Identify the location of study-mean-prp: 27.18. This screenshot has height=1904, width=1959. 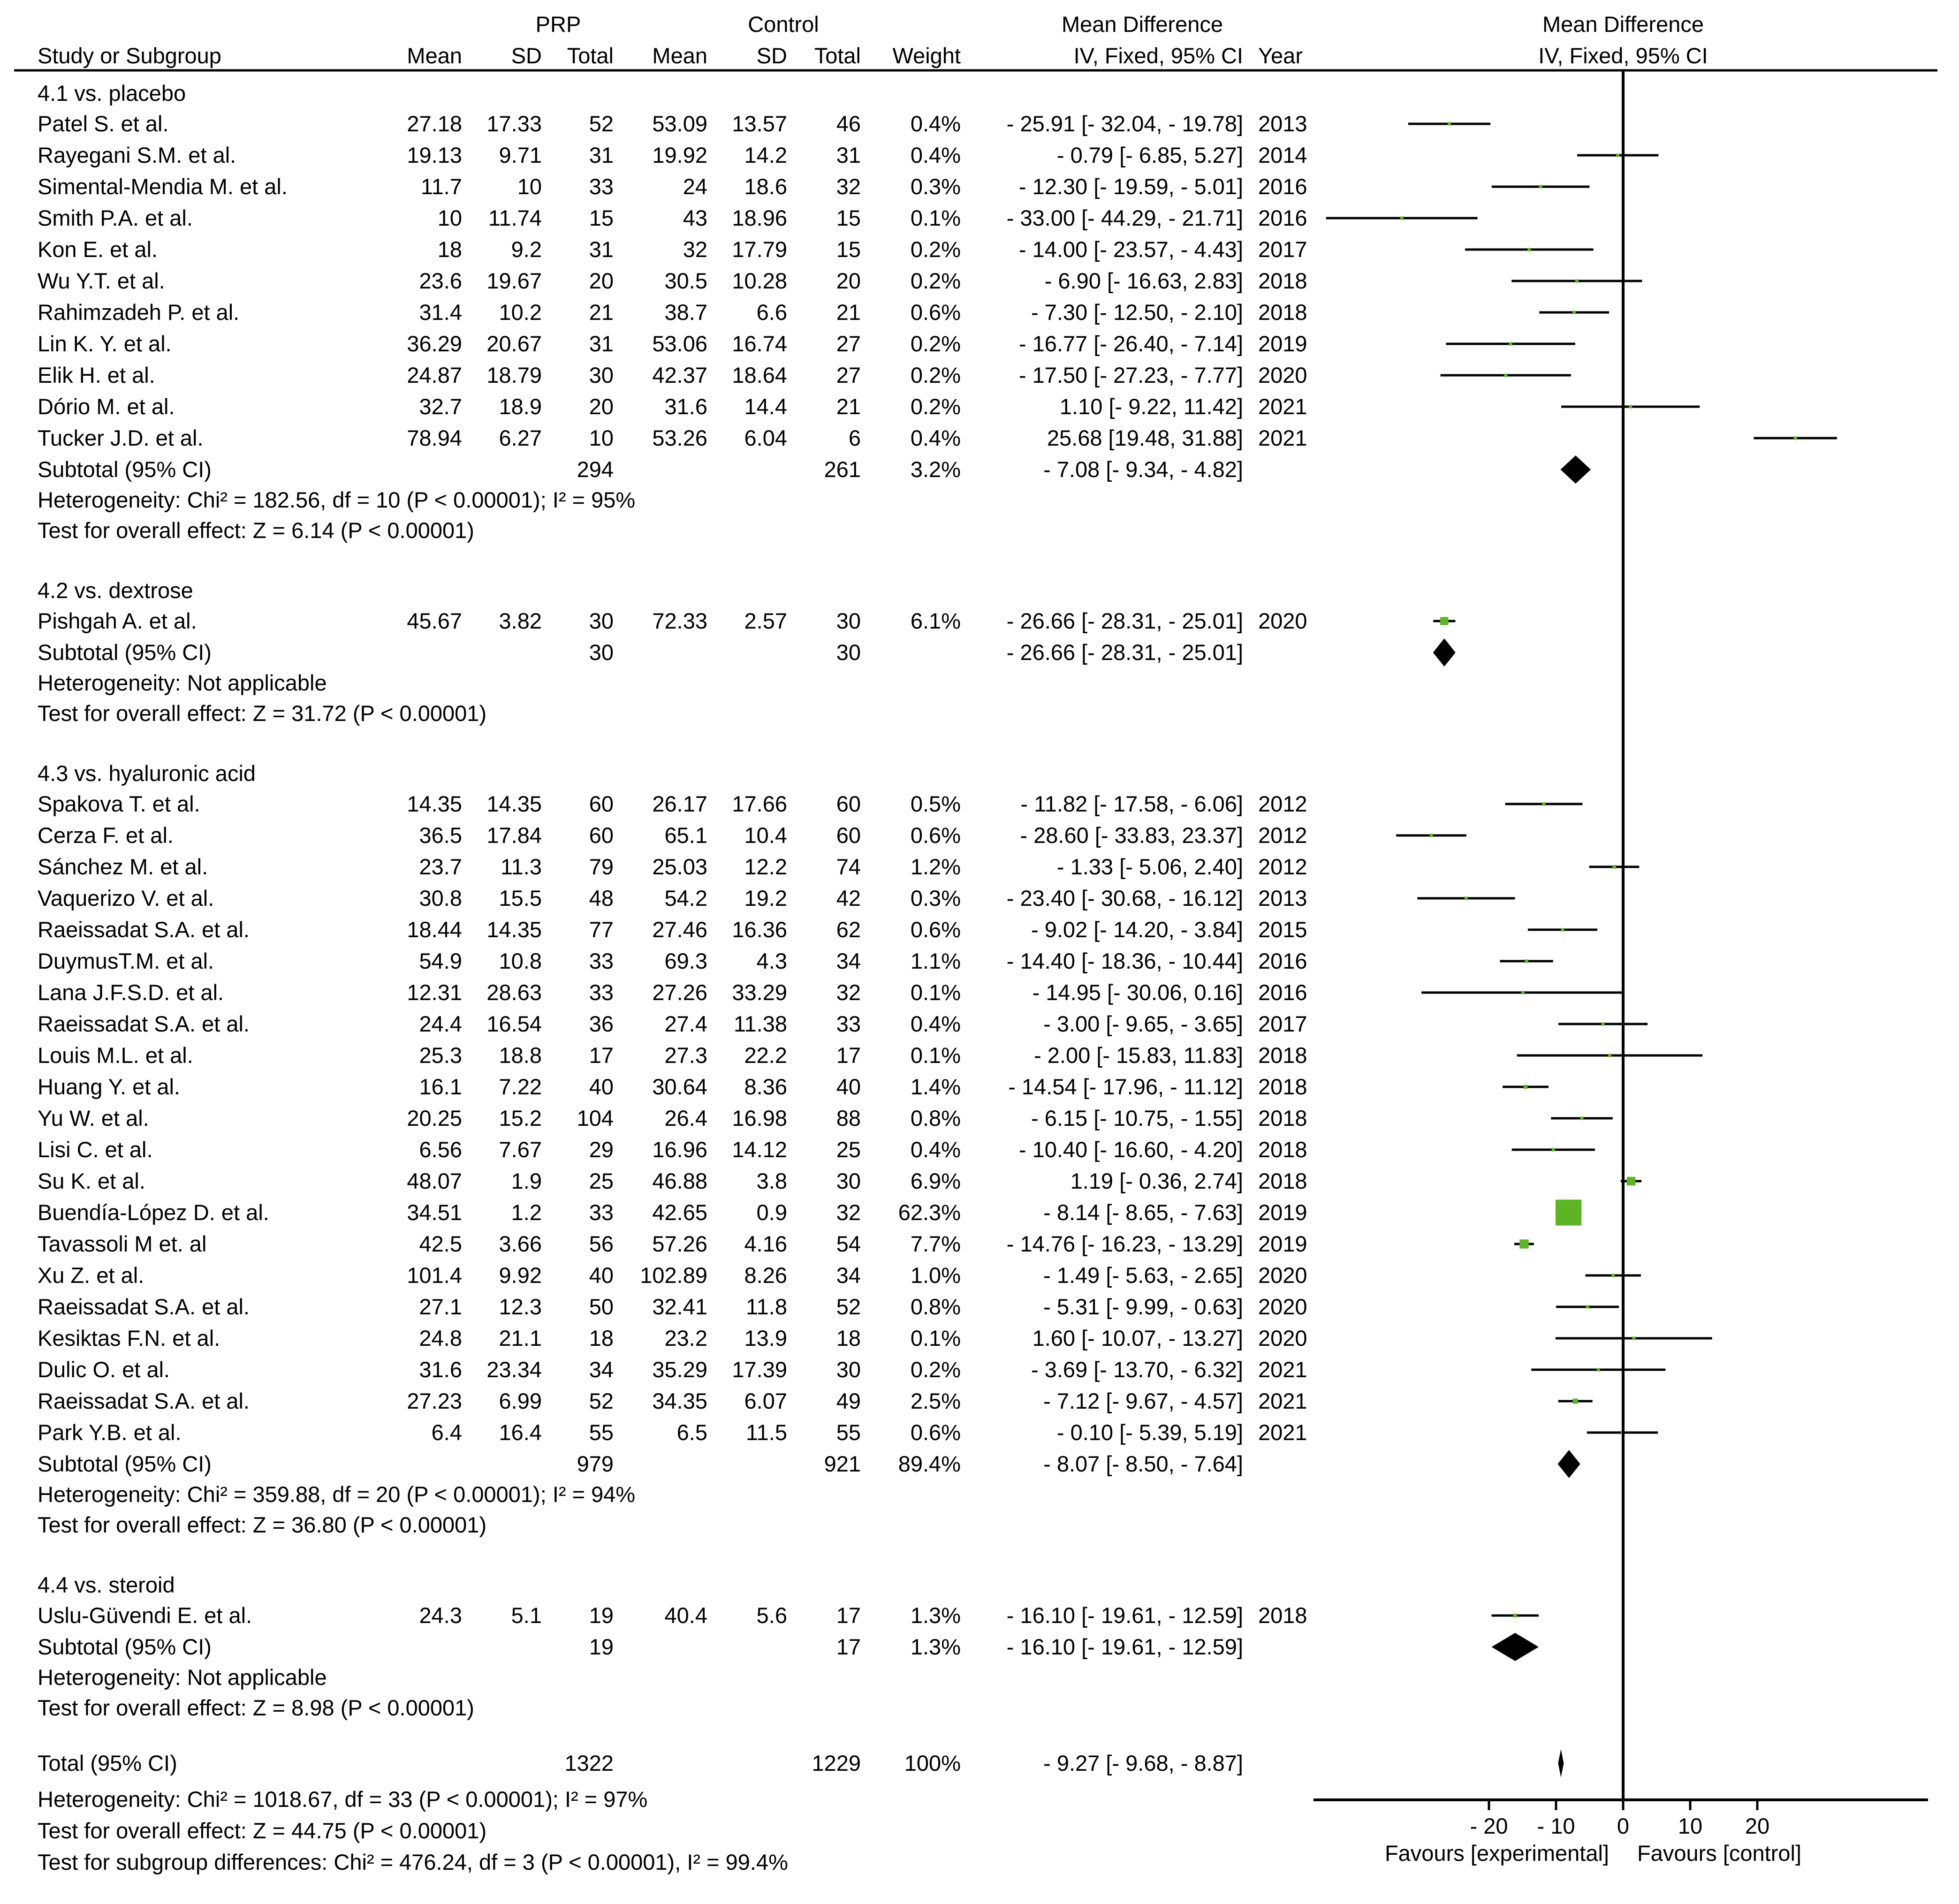
(434, 124).